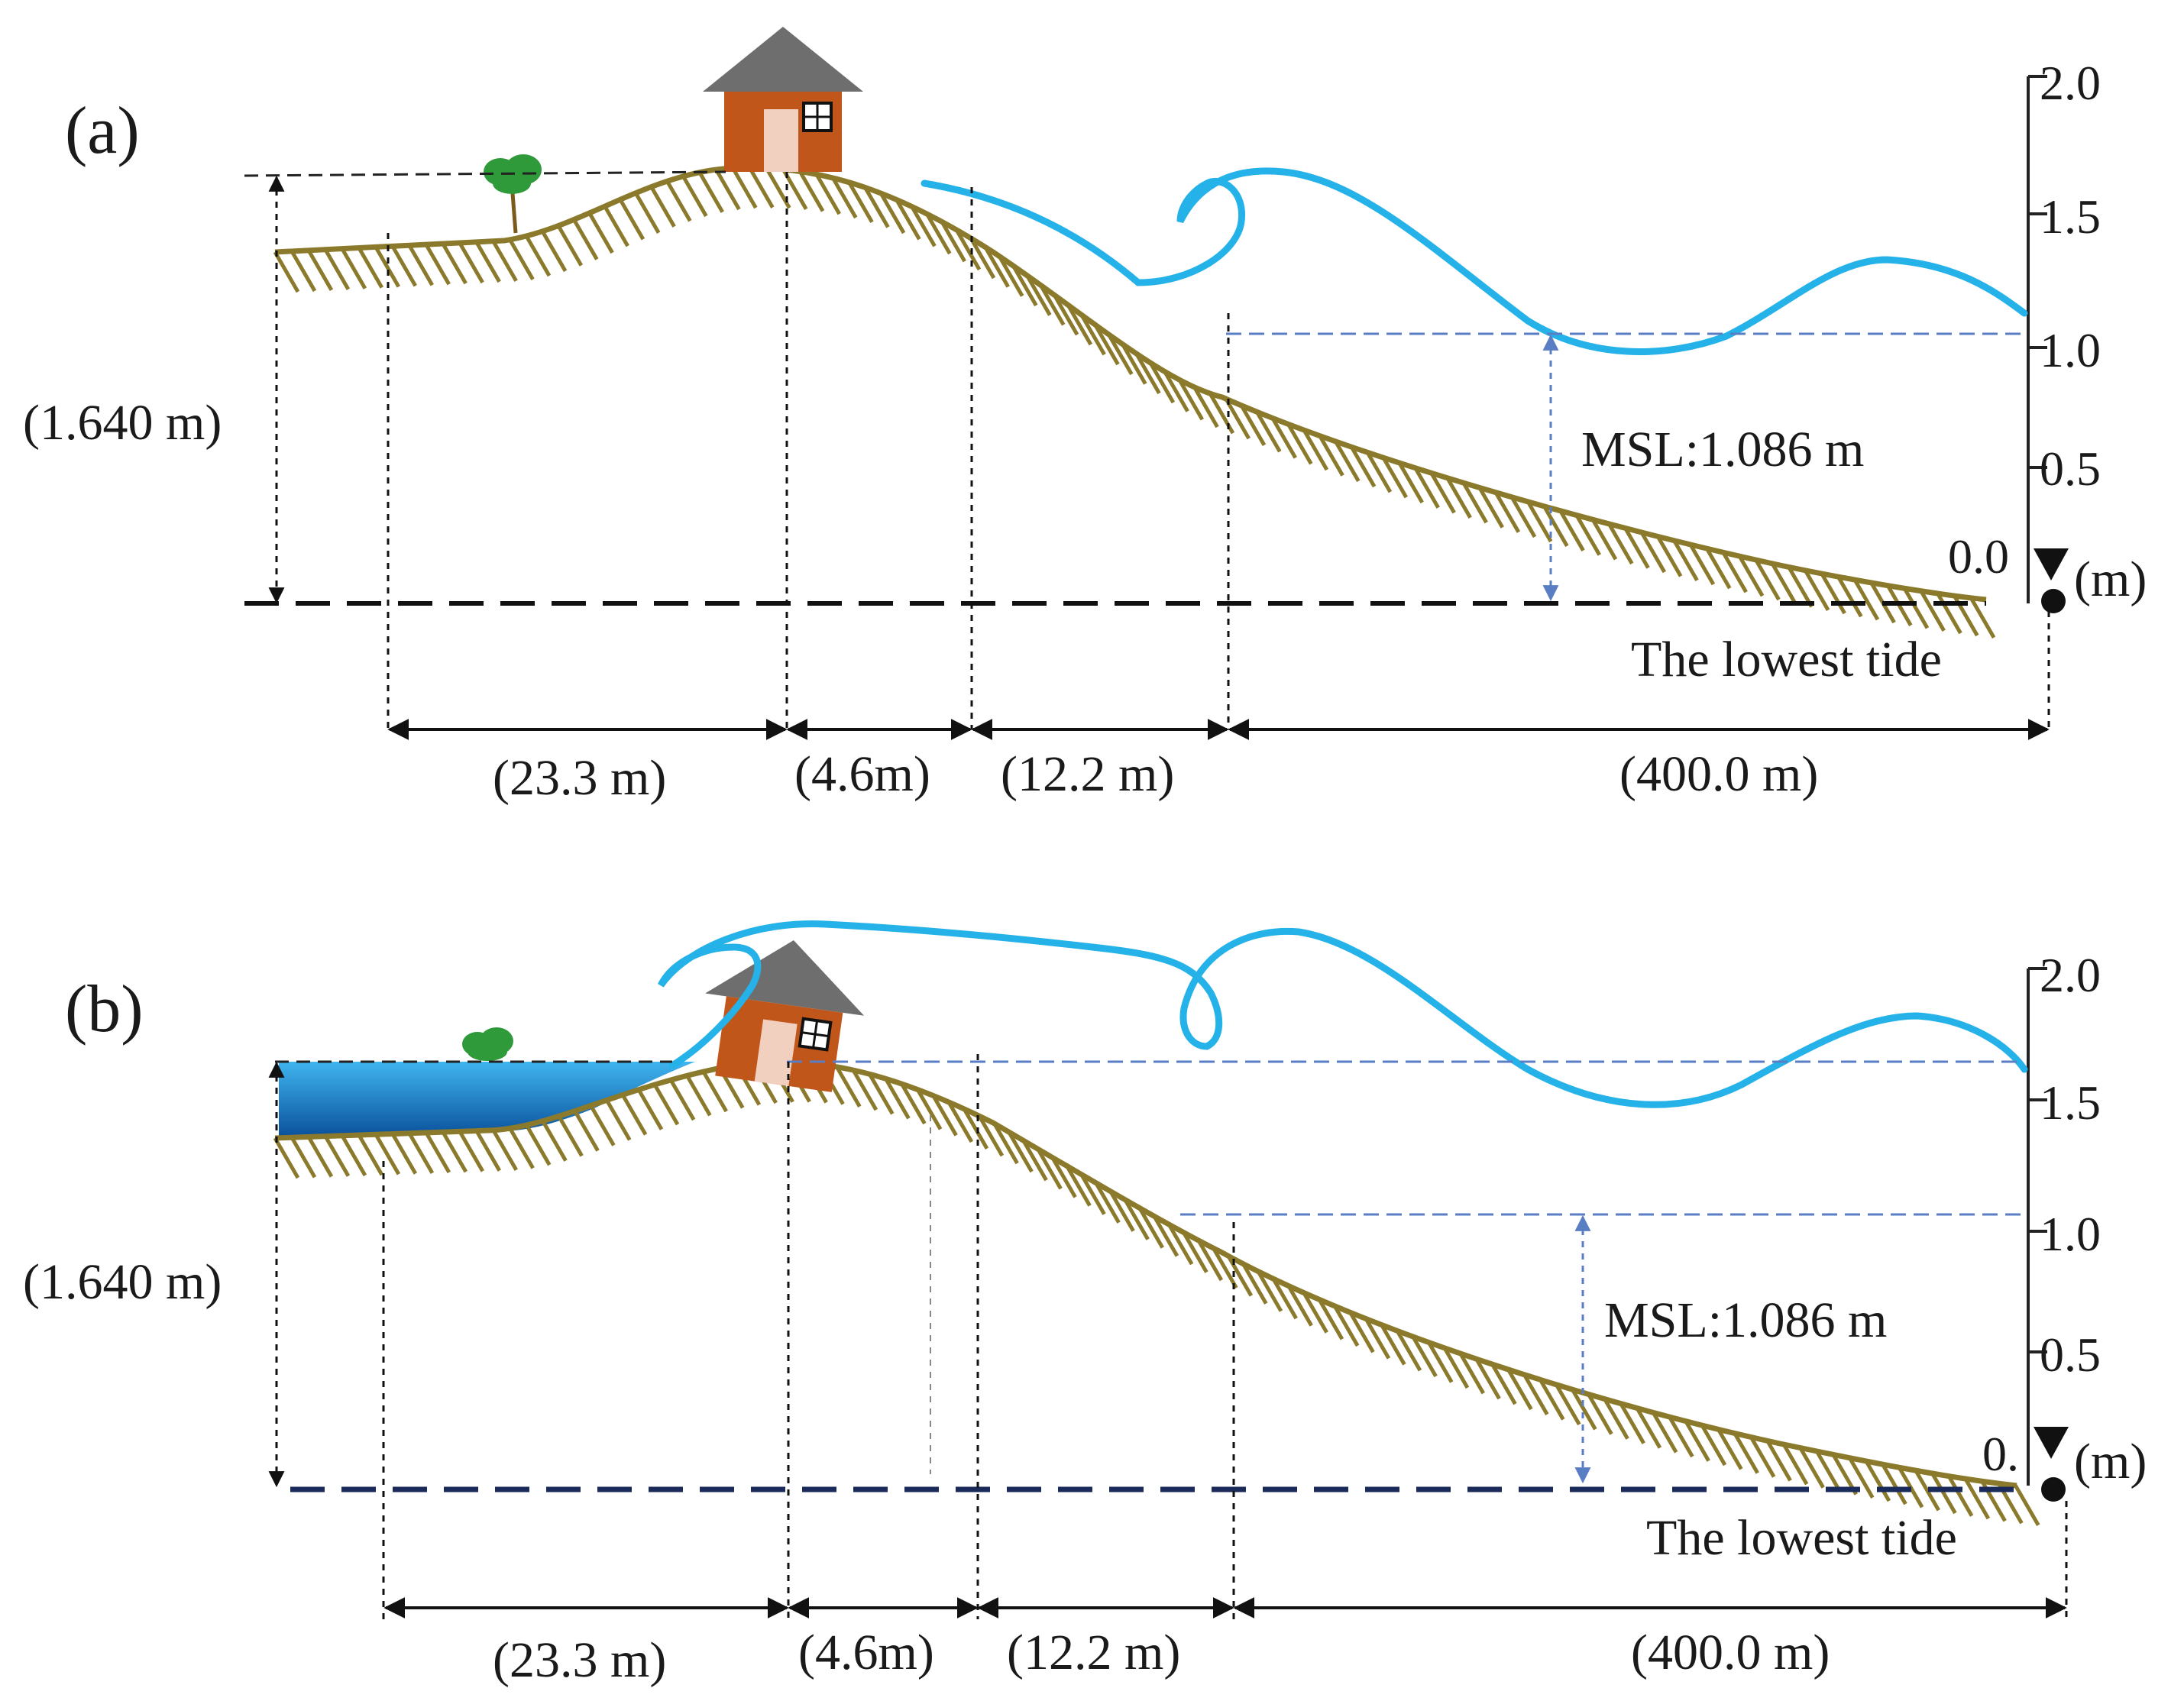 The width and height of the screenshot is (2184, 1701). What do you see at coordinates (2053, 601) in the screenshot?
I see `origin-dot-icon` at bounding box center [2053, 601].